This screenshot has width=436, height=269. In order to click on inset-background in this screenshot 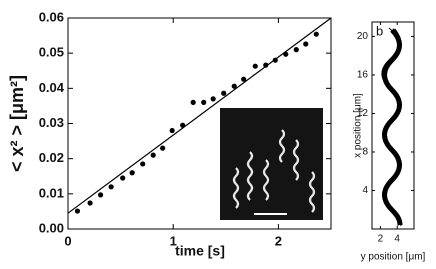, I will do `click(271, 164)`.